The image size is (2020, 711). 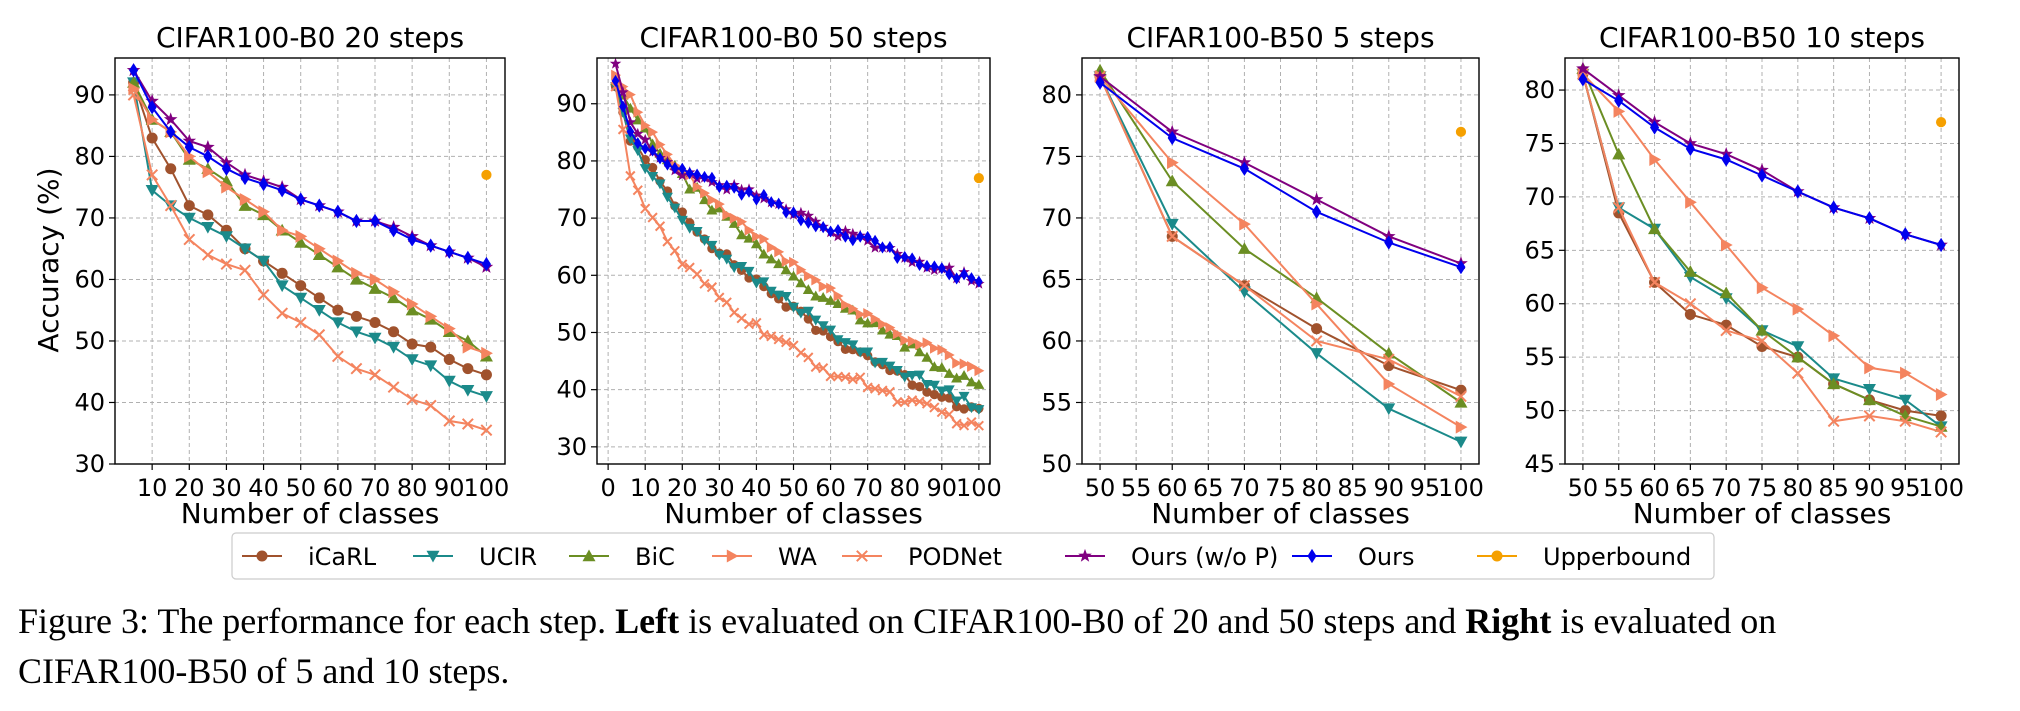 I want to click on y-tick-label: 75, so click(x=1056, y=156).